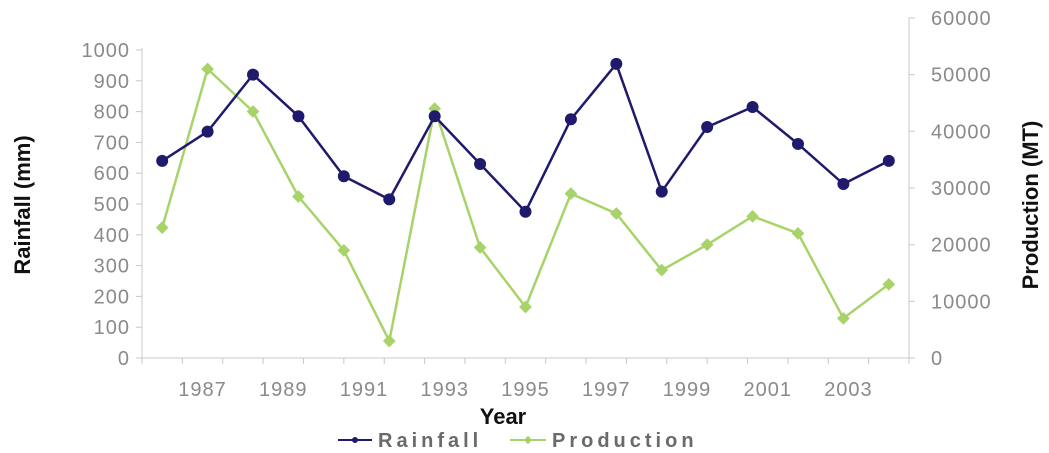 The height and width of the screenshot is (453, 1049). I want to click on x-tick-label: 1987, so click(202, 390).